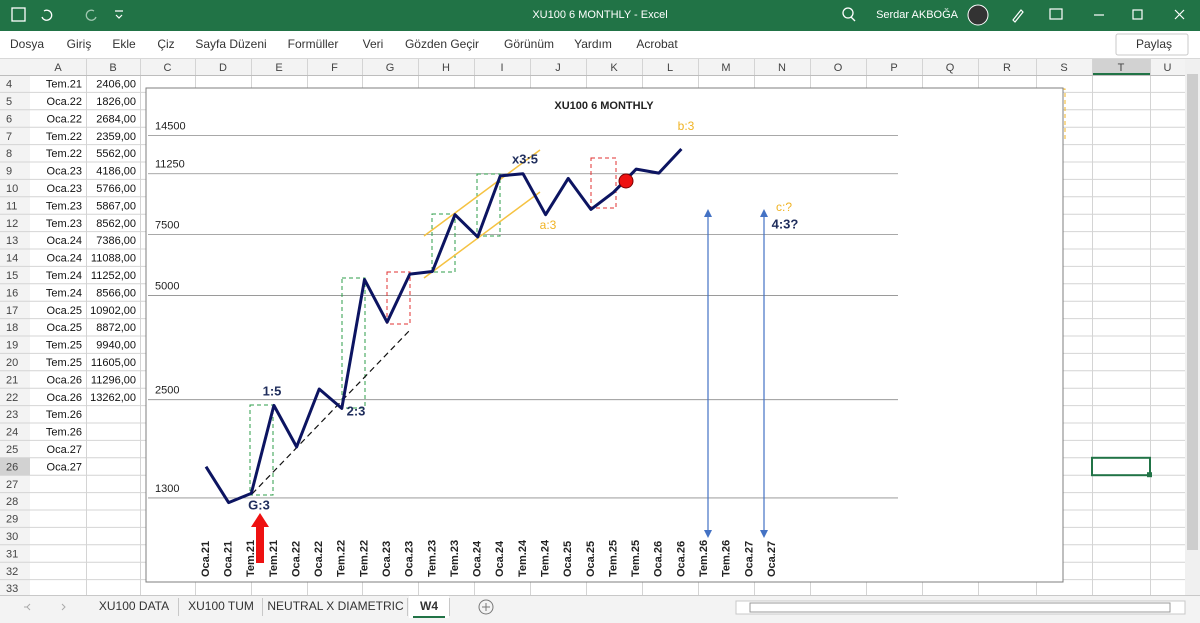 This screenshot has width=1200, height=623. I want to click on ribbon-tab: Çiz, so click(165, 44).